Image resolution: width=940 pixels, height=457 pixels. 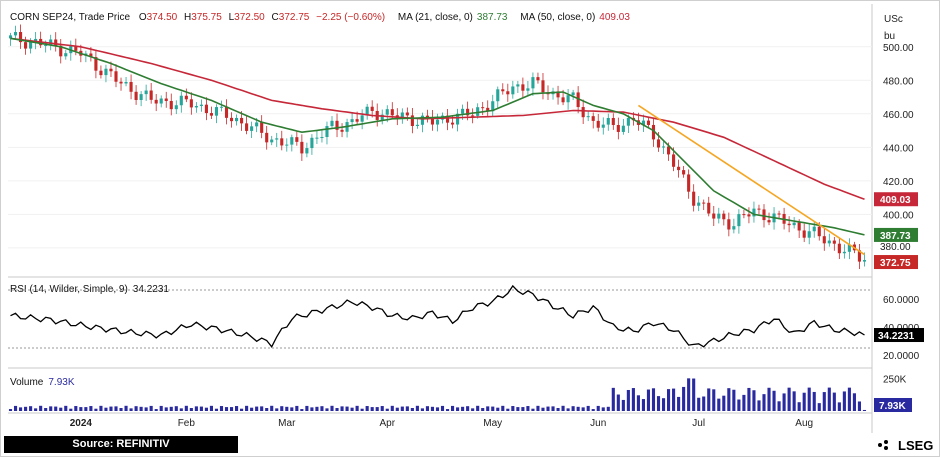 I want to click on time-tick-label: Aug, so click(x=804, y=423).